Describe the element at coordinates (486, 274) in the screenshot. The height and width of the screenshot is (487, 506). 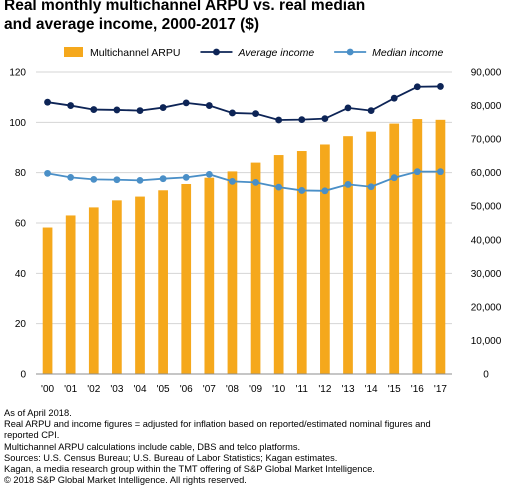
I see `right-axis-tick-label: 30,000` at that location.